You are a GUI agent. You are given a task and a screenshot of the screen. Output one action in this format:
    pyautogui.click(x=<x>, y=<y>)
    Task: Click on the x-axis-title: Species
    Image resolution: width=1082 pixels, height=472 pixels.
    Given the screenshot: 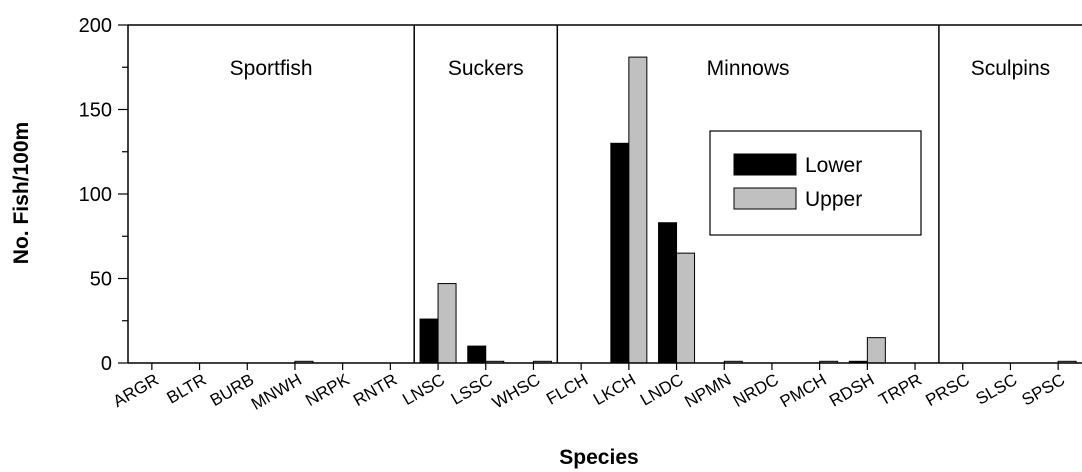 What is the action you would take?
    pyautogui.click(x=598, y=457)
    